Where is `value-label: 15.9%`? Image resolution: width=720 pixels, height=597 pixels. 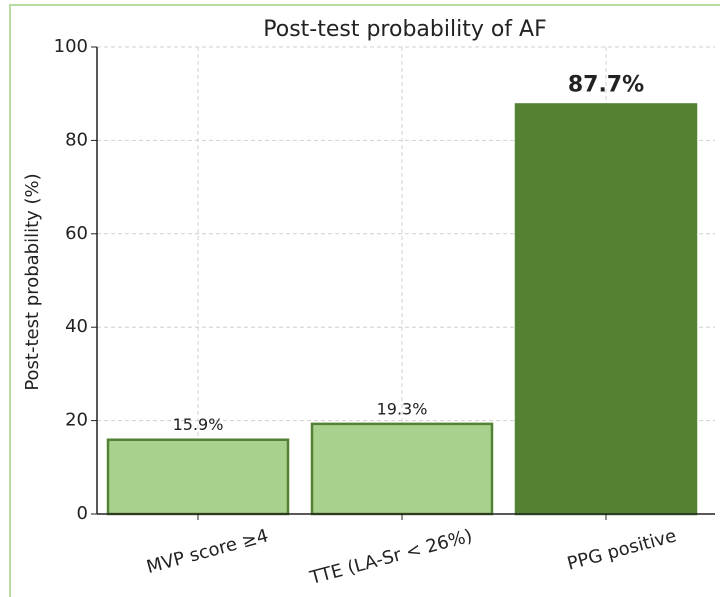 value-label: 15.9% is located at coordinates (198, 424).